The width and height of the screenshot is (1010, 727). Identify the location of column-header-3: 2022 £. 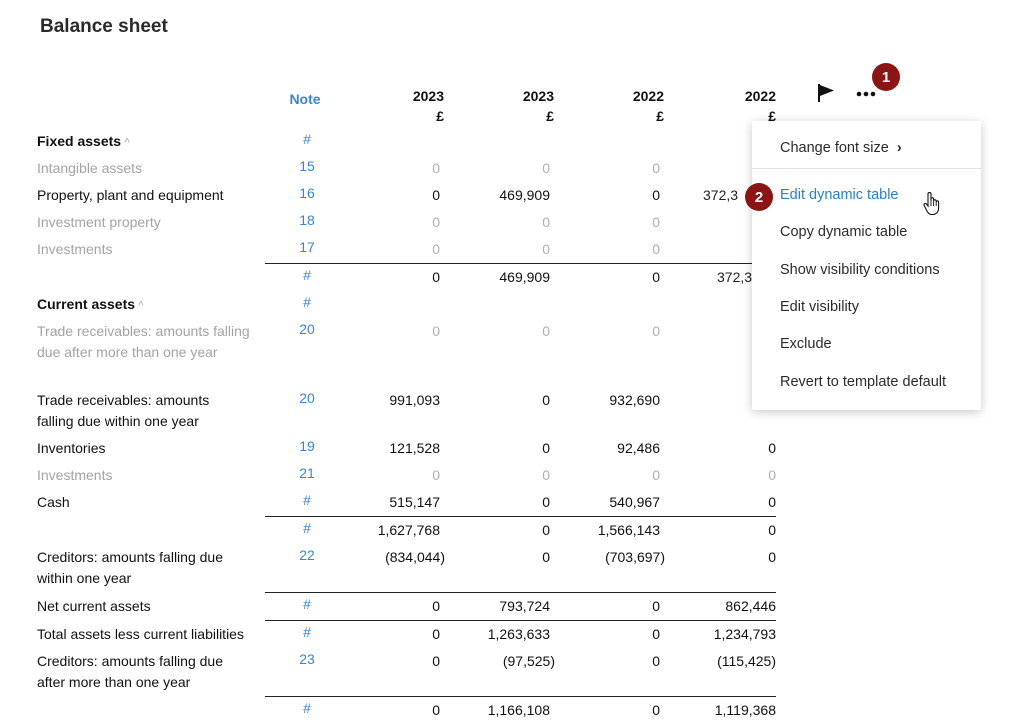
(614, 106).